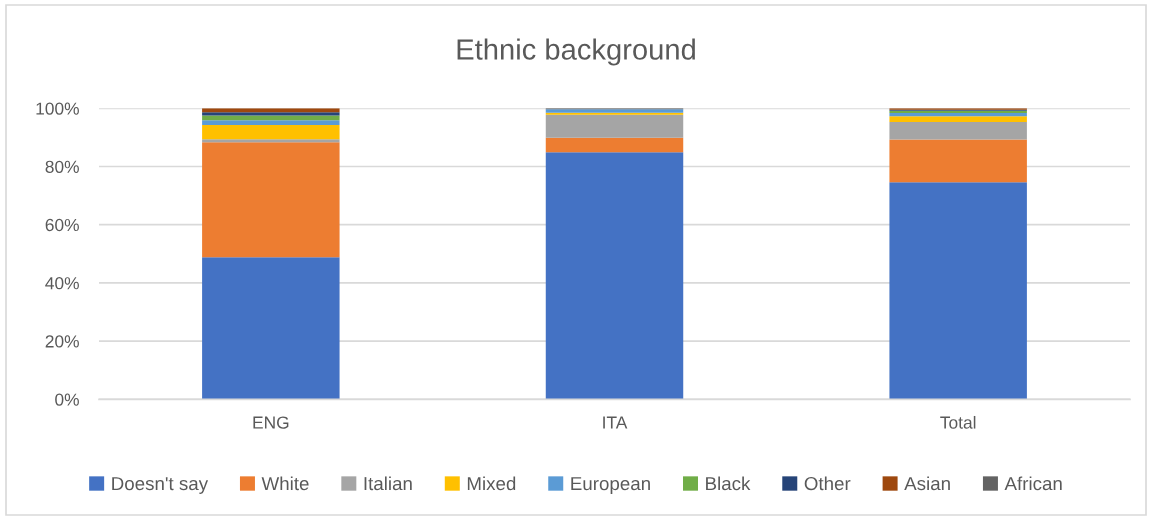 This screenshot has height=517, width=1152. What do you see at coordinates (285, 483) in the screenshot?
I see `legend-label: White` at bounding box center [285, 483].